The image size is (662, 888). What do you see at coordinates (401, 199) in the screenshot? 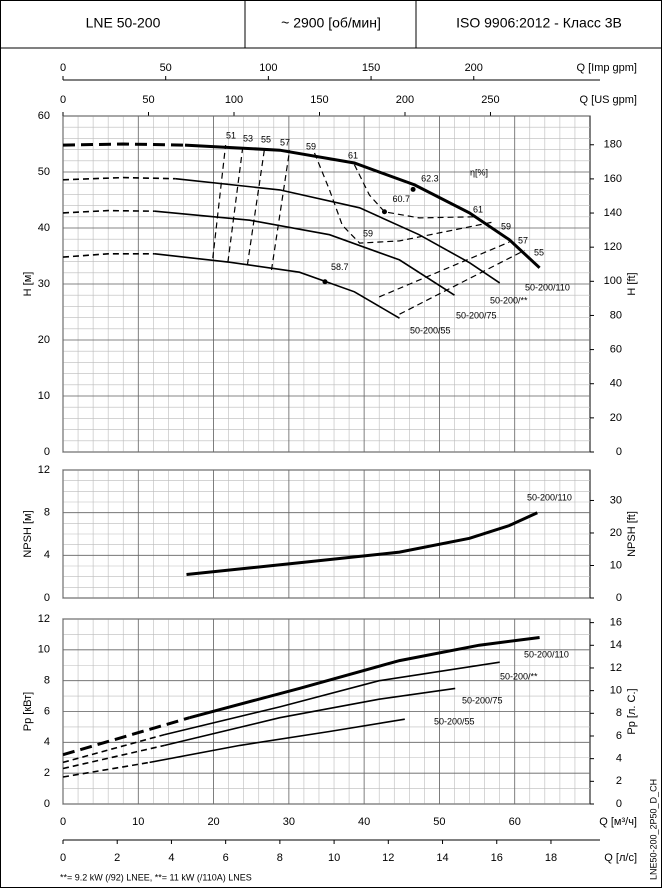
I see `point-label: 60.7` at bounding box center [401, 199].